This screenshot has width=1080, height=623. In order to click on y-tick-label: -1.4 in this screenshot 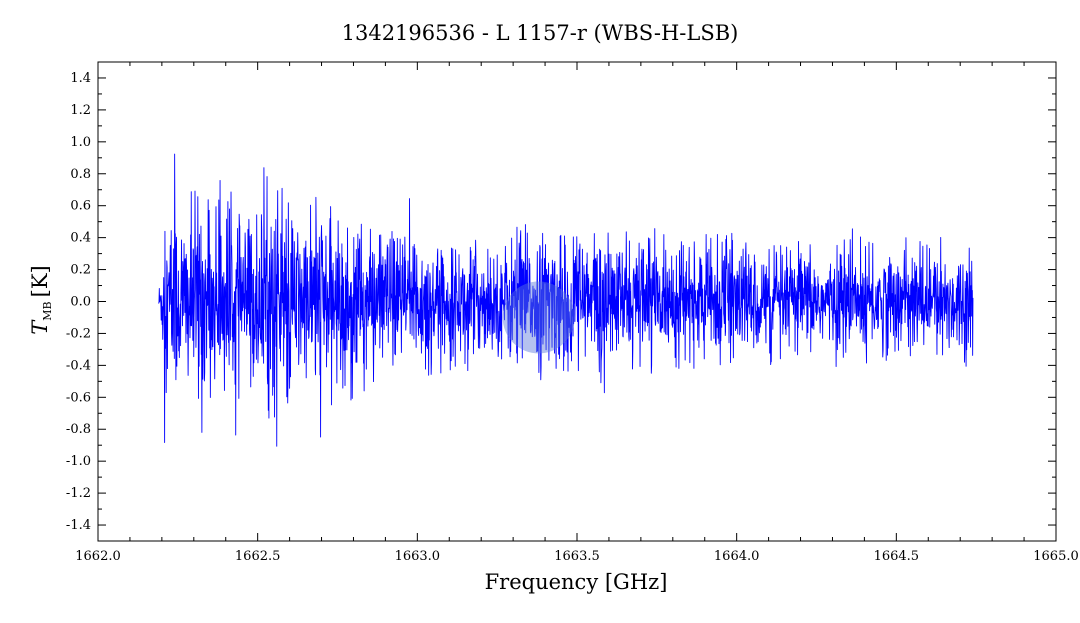, I will do `click(78, 525)`.